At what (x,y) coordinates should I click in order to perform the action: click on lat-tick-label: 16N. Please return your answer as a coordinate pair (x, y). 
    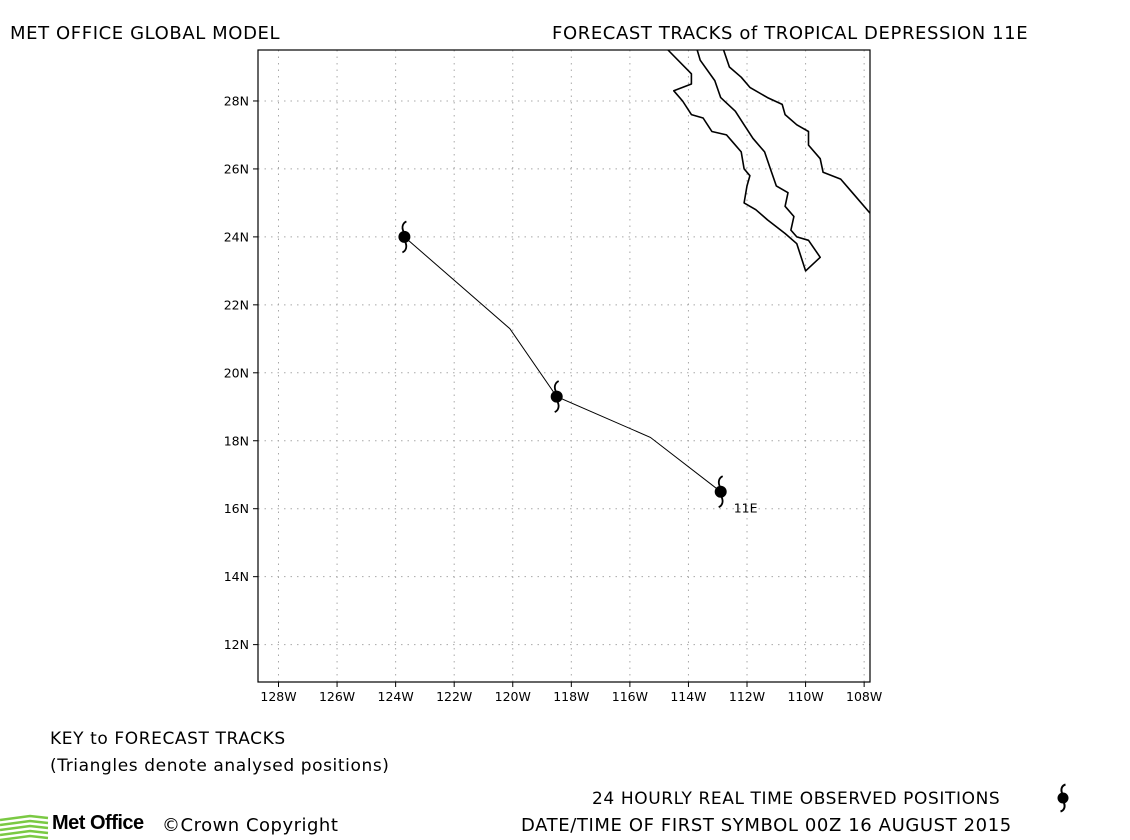
    Looking at the image, I should click on (236, 508).